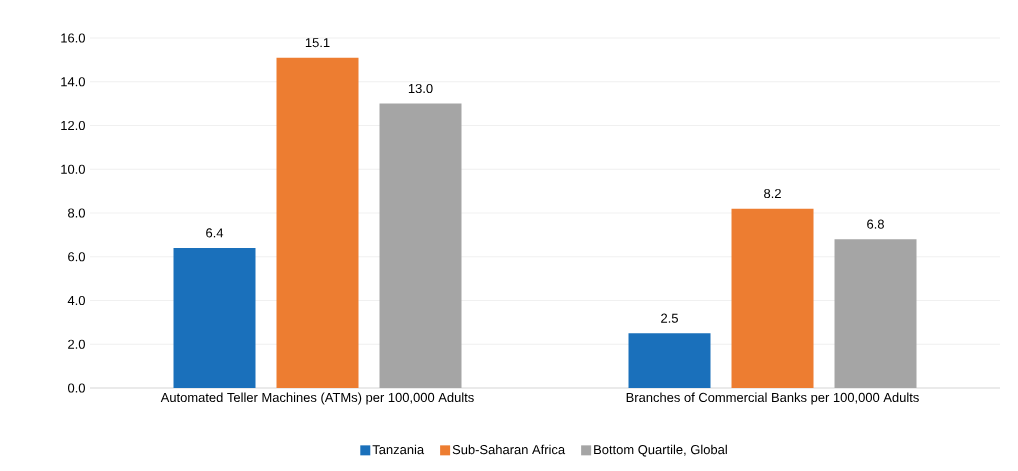 The height and width of the screenshot is (471, 1018). What do you see at coordinates (73, 125) in the screenshot?
I see `y-tick-label: 12.0` at bounding box center [73, 125].